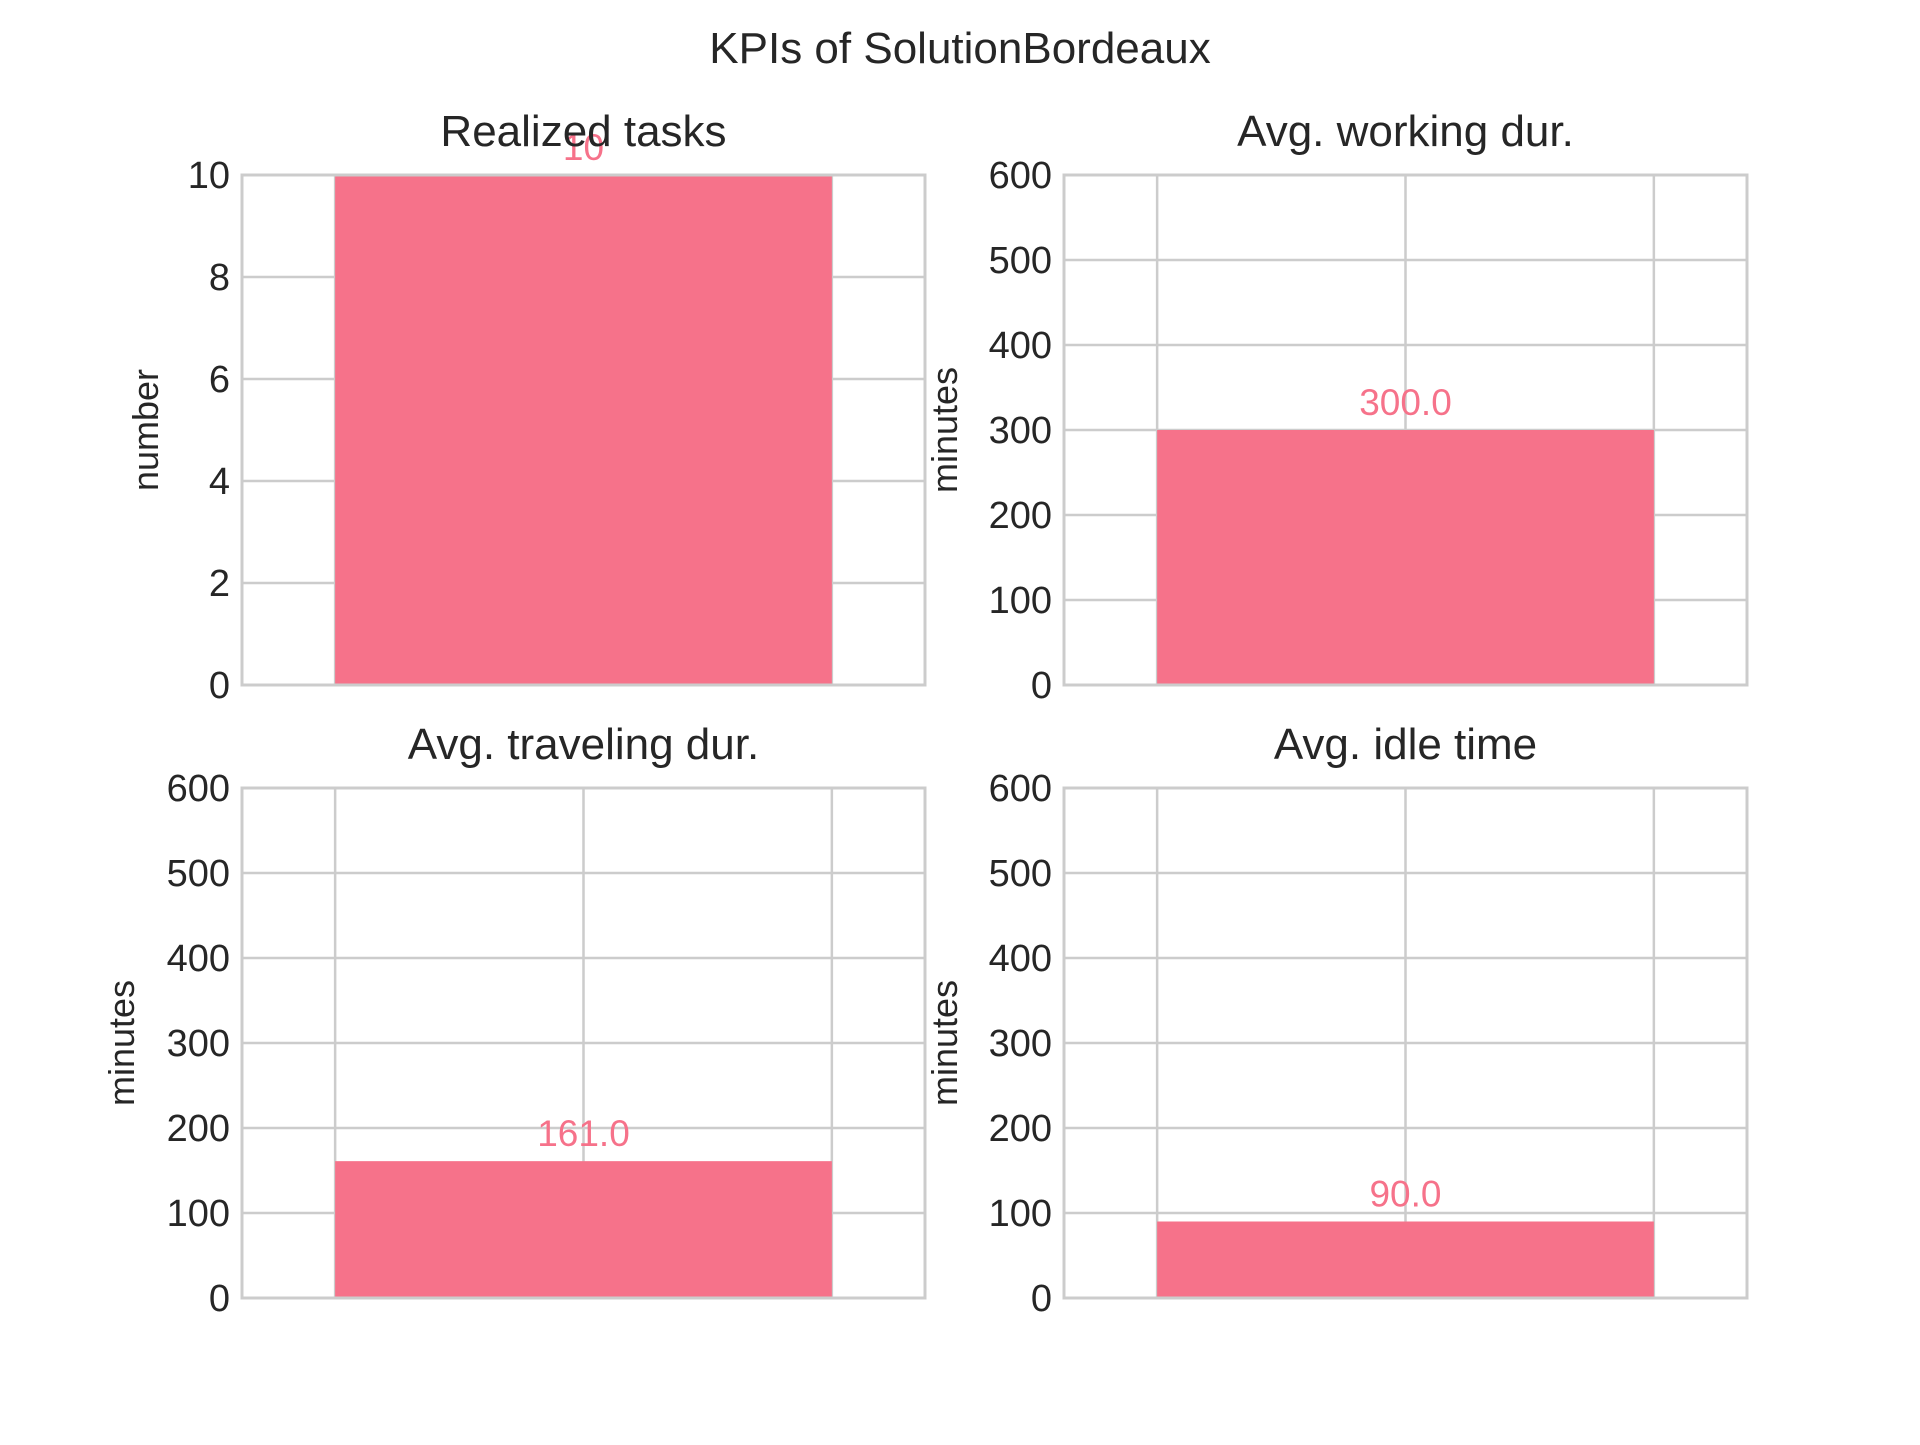 Image resolution: width=1920 pixels, height=1445 pixels. Describe the element at coordinates (1405, 744) in the screenshot. I see `panel-title: Avg. idle time` at that location.